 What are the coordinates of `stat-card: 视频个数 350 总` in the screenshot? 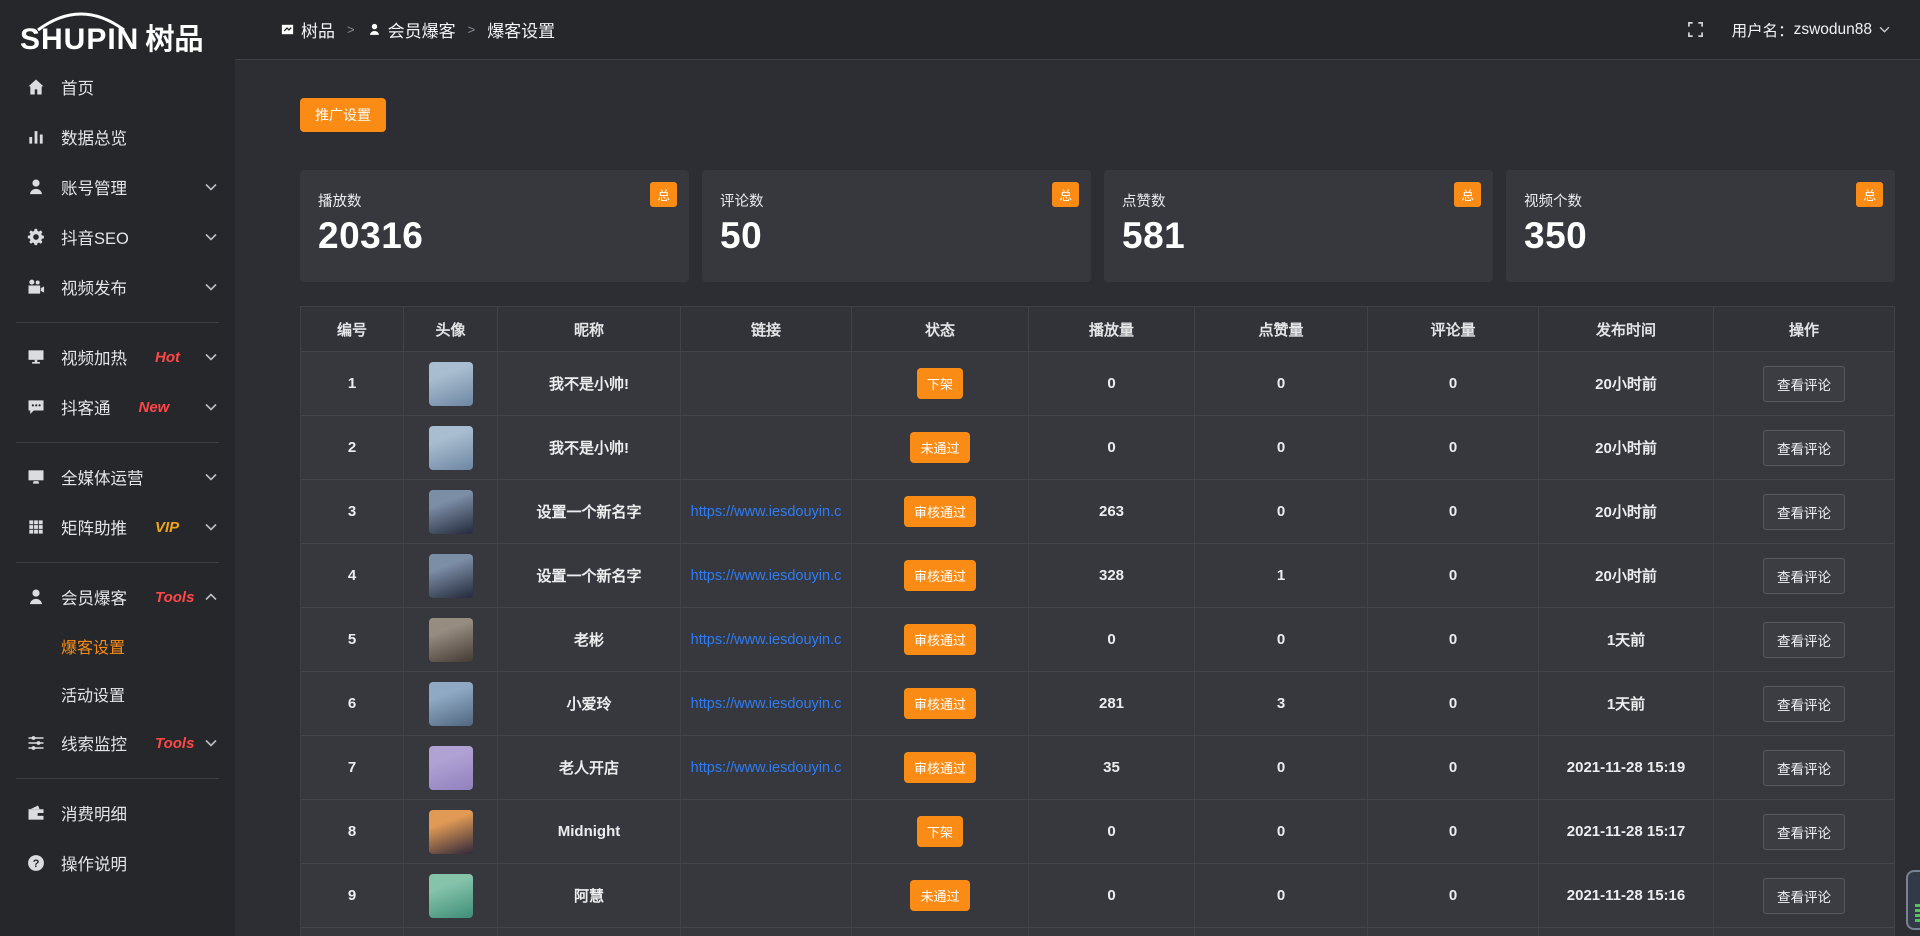 It's located at (1700, 226).